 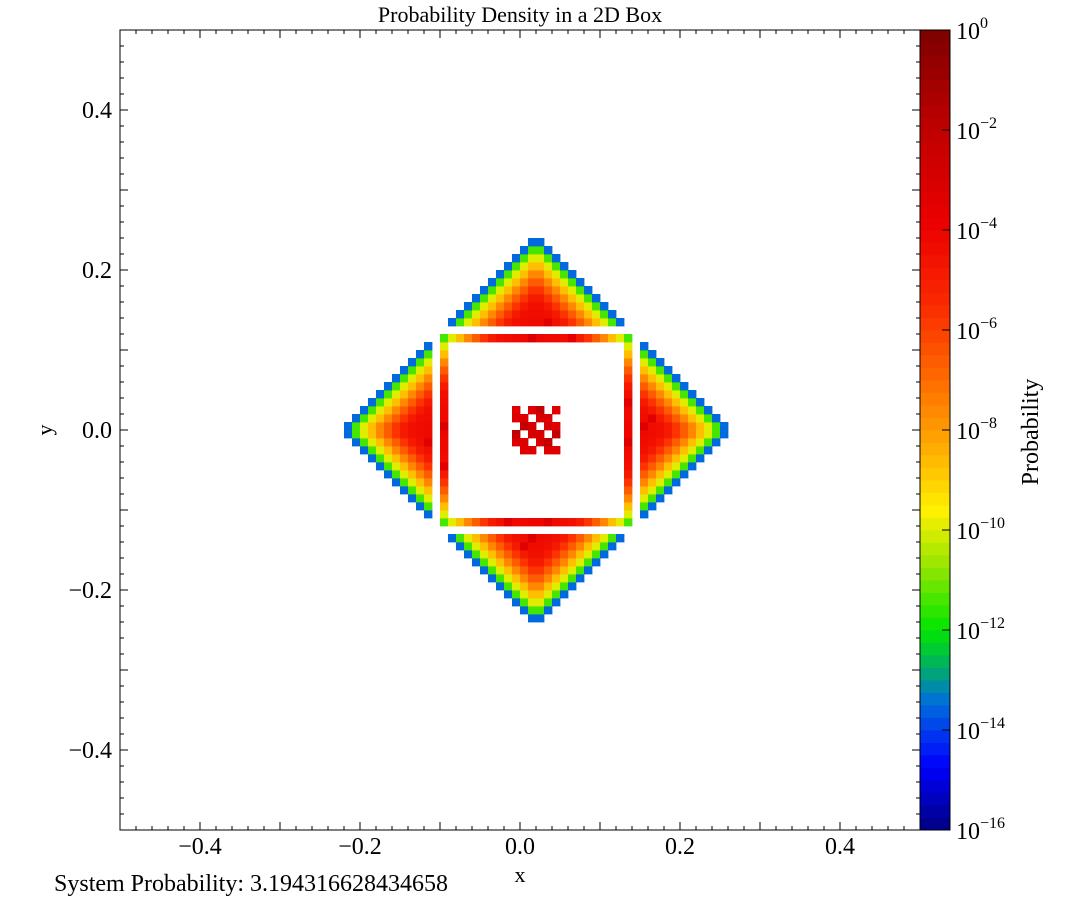 I want to click on y-tick-label: 0.4, so click(x=97, y=111).